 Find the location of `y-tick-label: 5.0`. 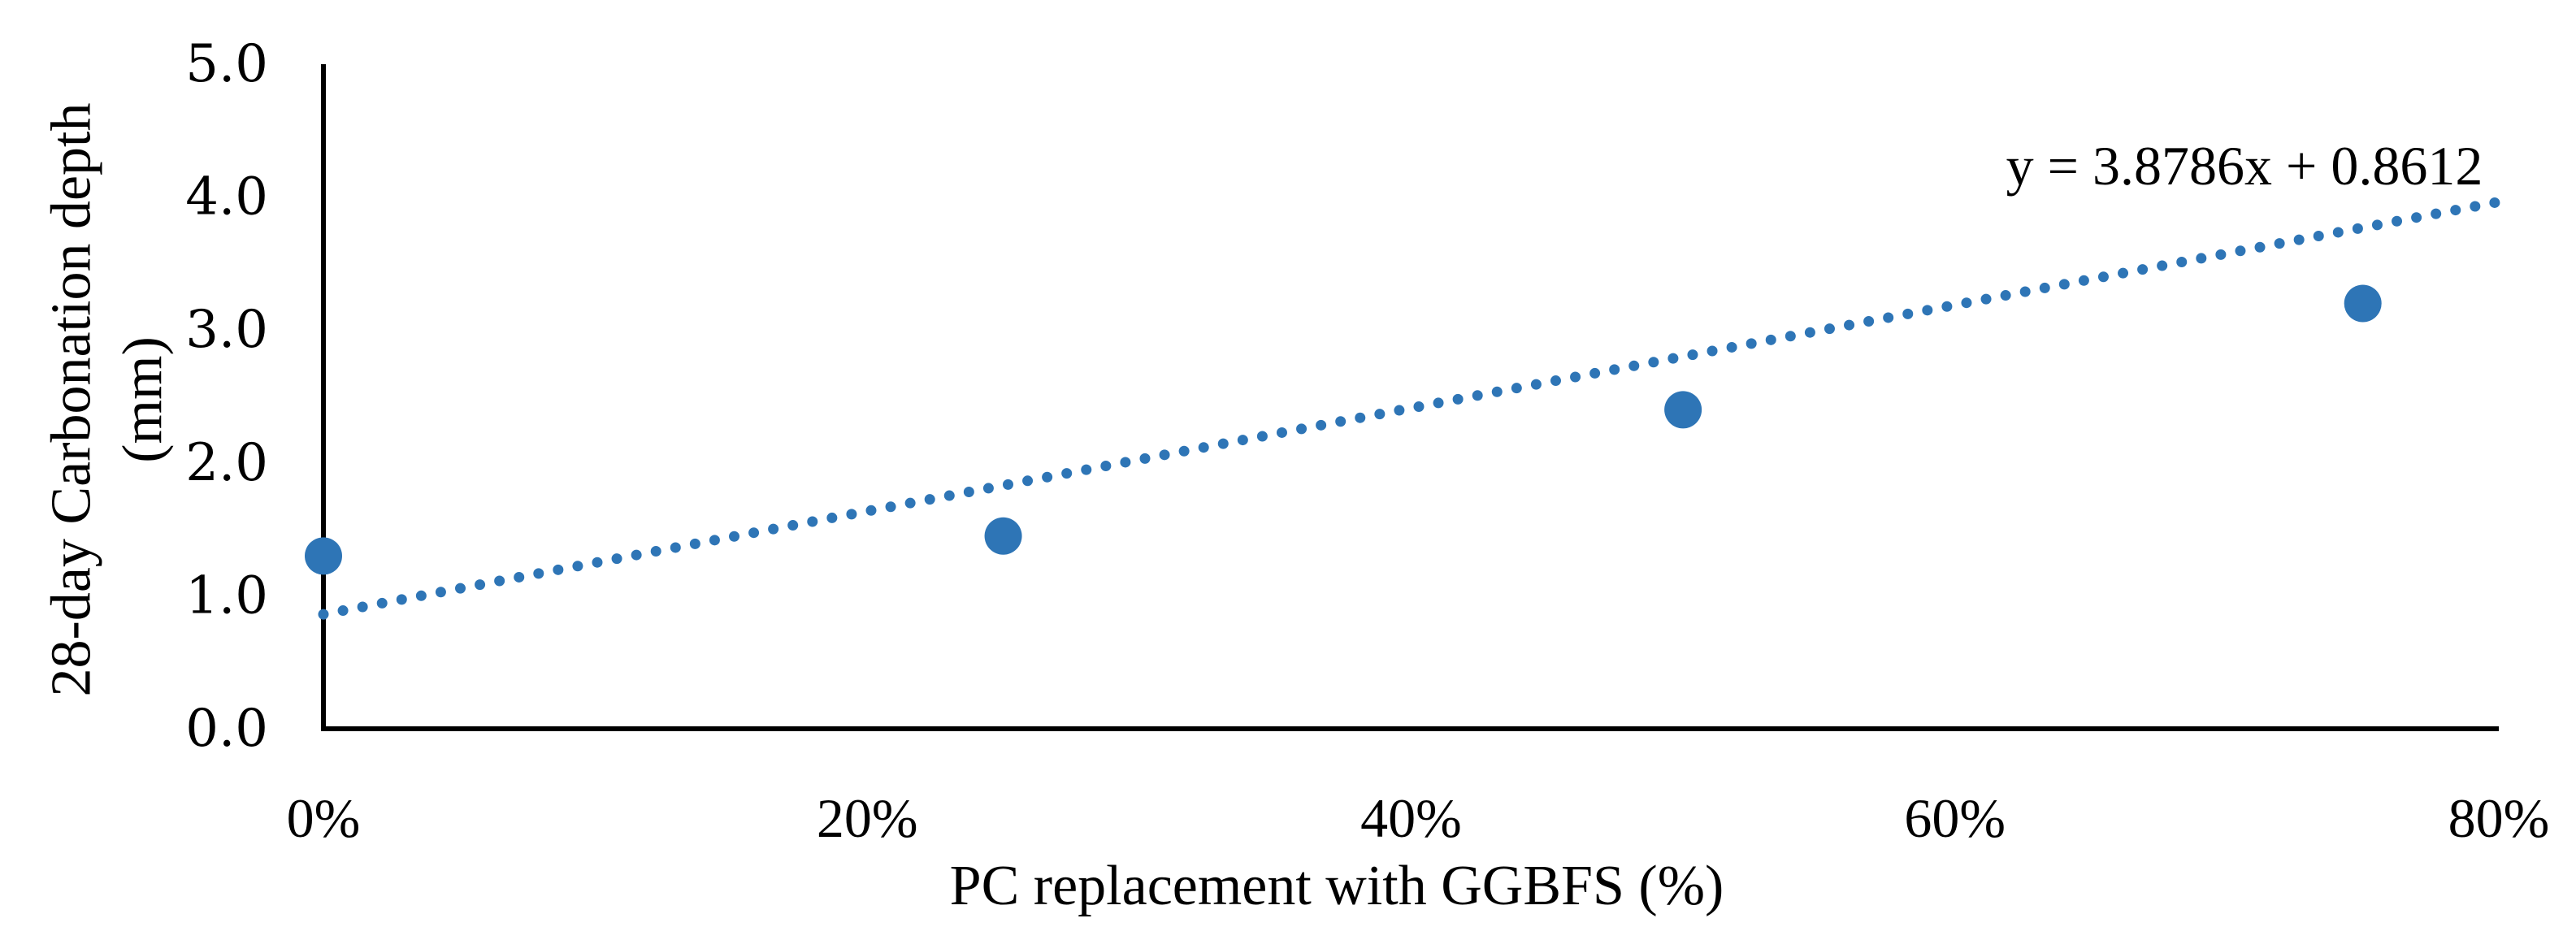

y-tick-label: 5.0 is located at coordinates (227, 64).